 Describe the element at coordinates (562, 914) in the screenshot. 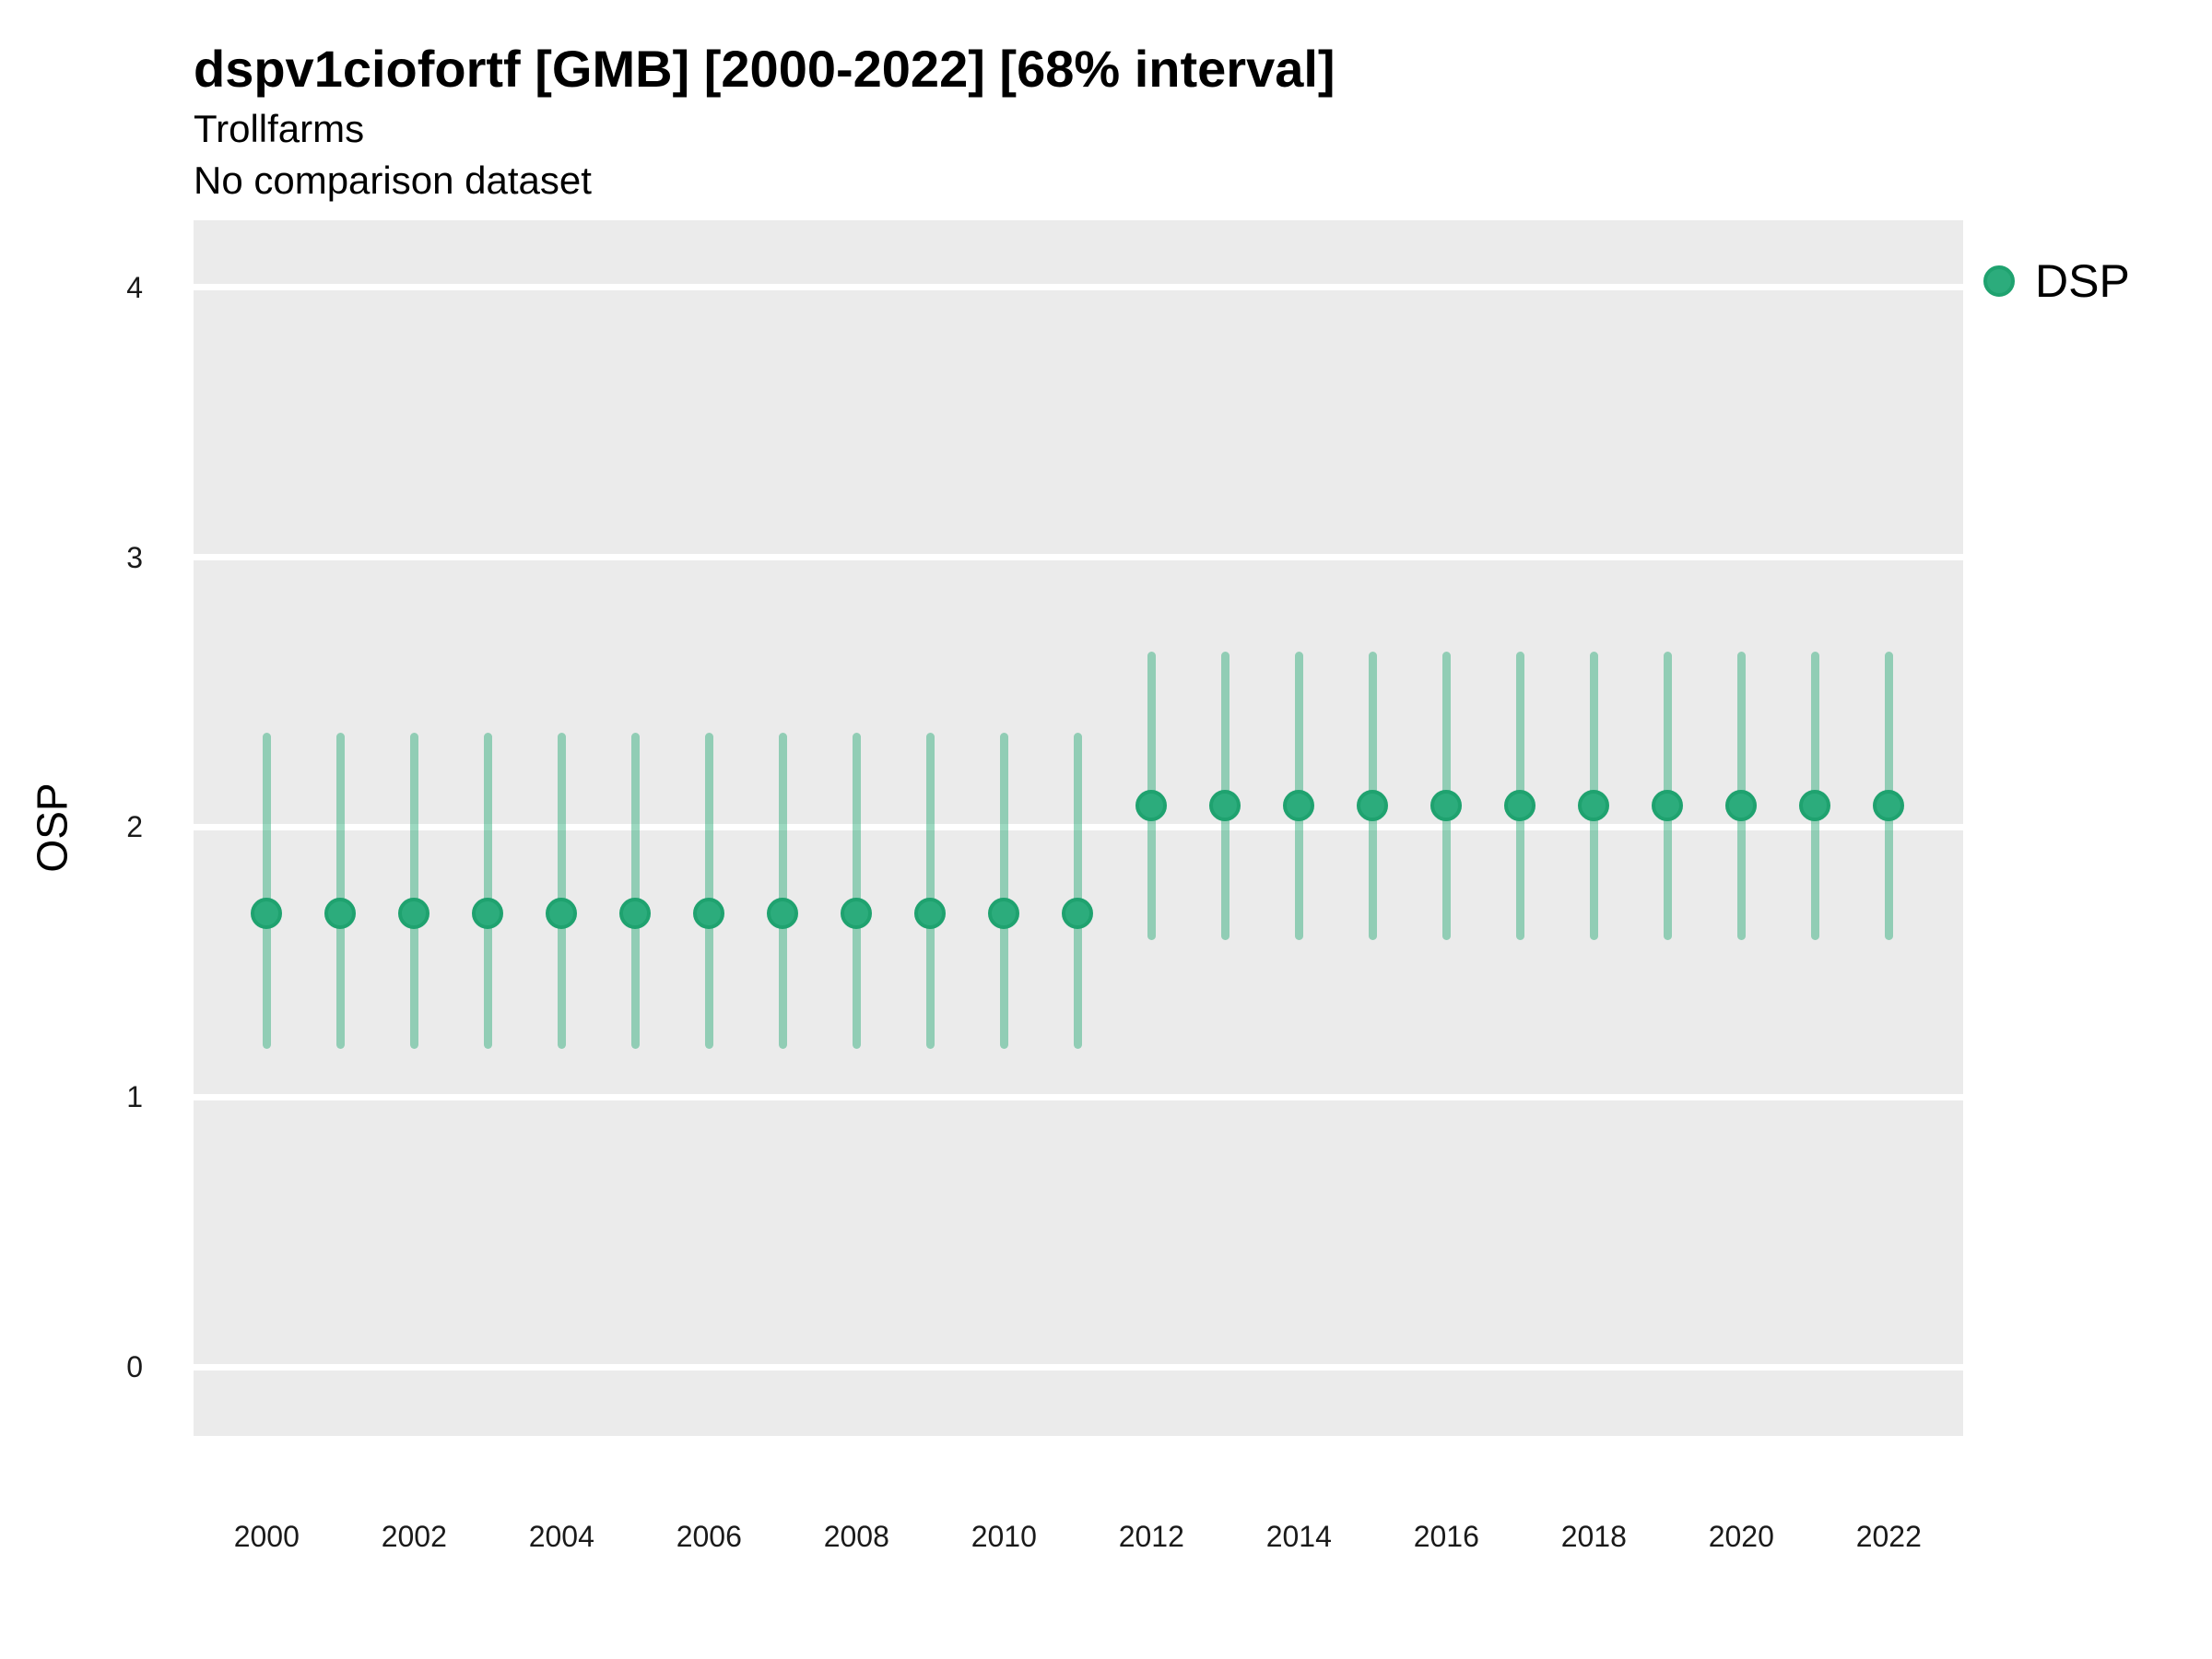

I see `data-point-2004` at that location.